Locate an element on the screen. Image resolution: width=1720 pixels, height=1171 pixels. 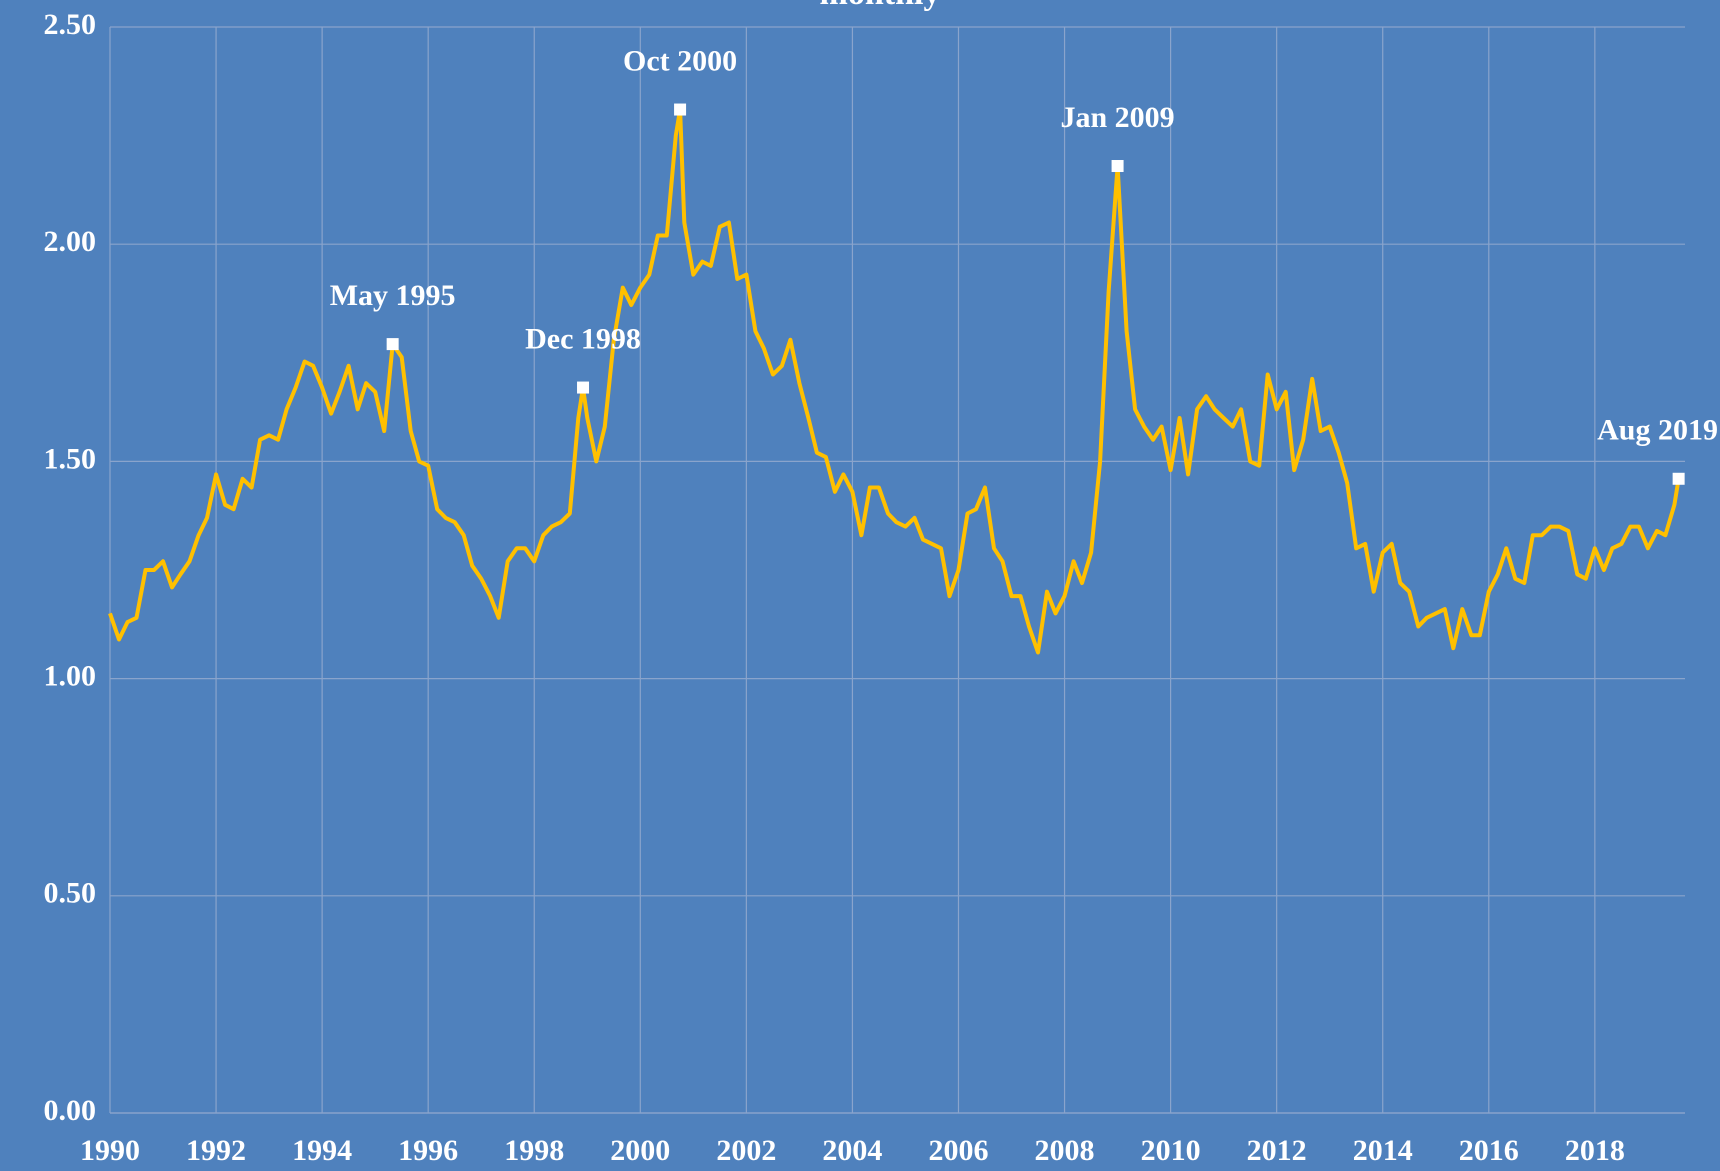
x-tick-label: 2004 is located at coordinates (852, 1150).